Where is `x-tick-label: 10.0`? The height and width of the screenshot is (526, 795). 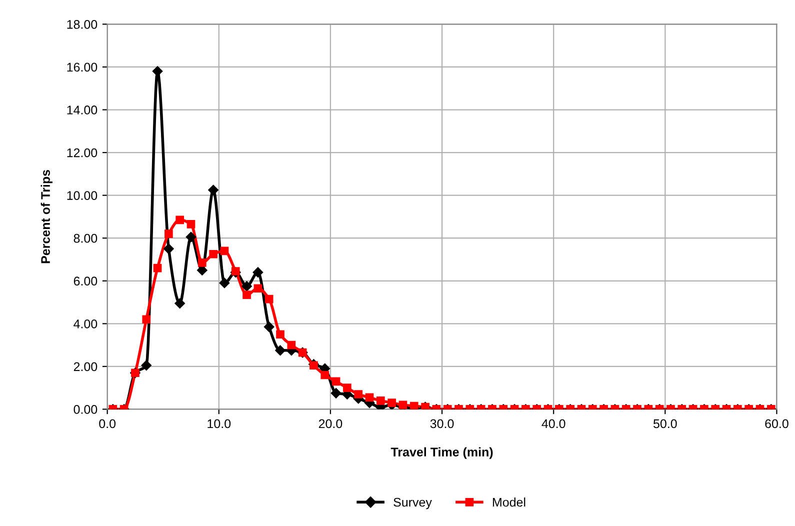 x-tick-label: 10.0 is located at coordinates (219, 423).